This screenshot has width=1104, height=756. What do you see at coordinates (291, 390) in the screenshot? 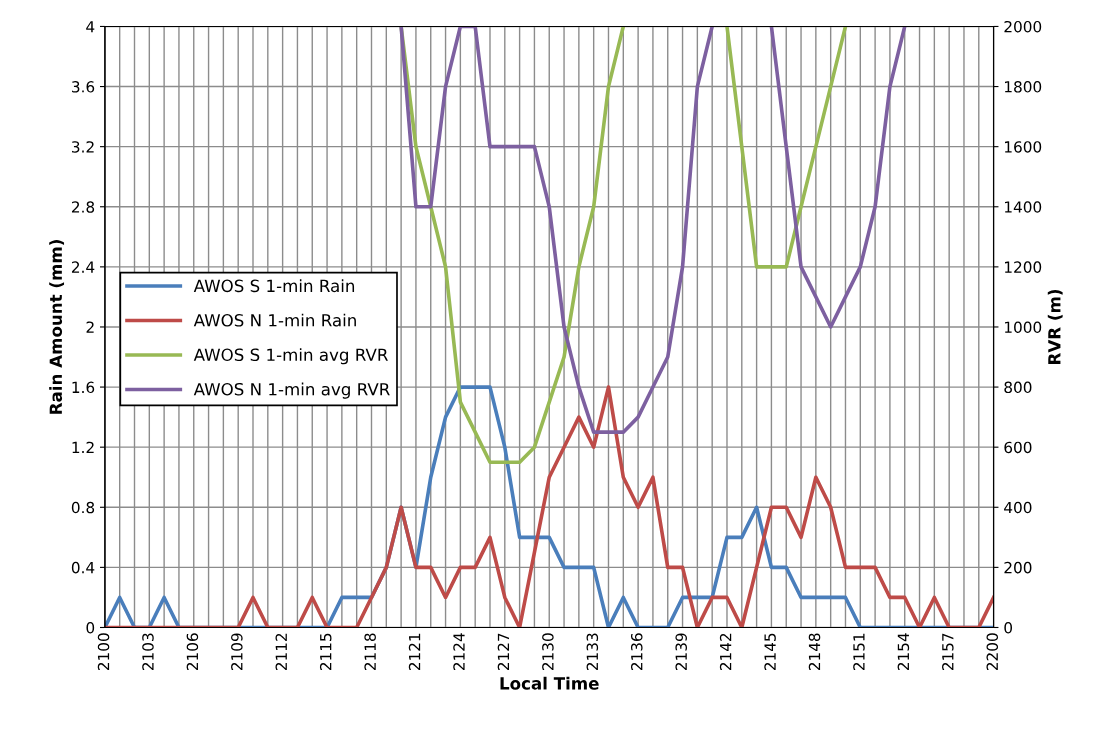
I see `legend-label: AWOS N 1-min avg RVR` at bounding box center [291, 390].